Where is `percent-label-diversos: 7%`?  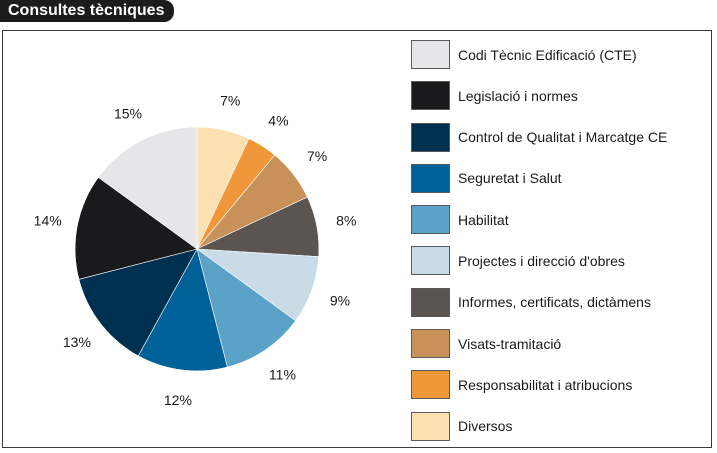
percent-label-diversos: 7% is located at coordinates (230, 101).